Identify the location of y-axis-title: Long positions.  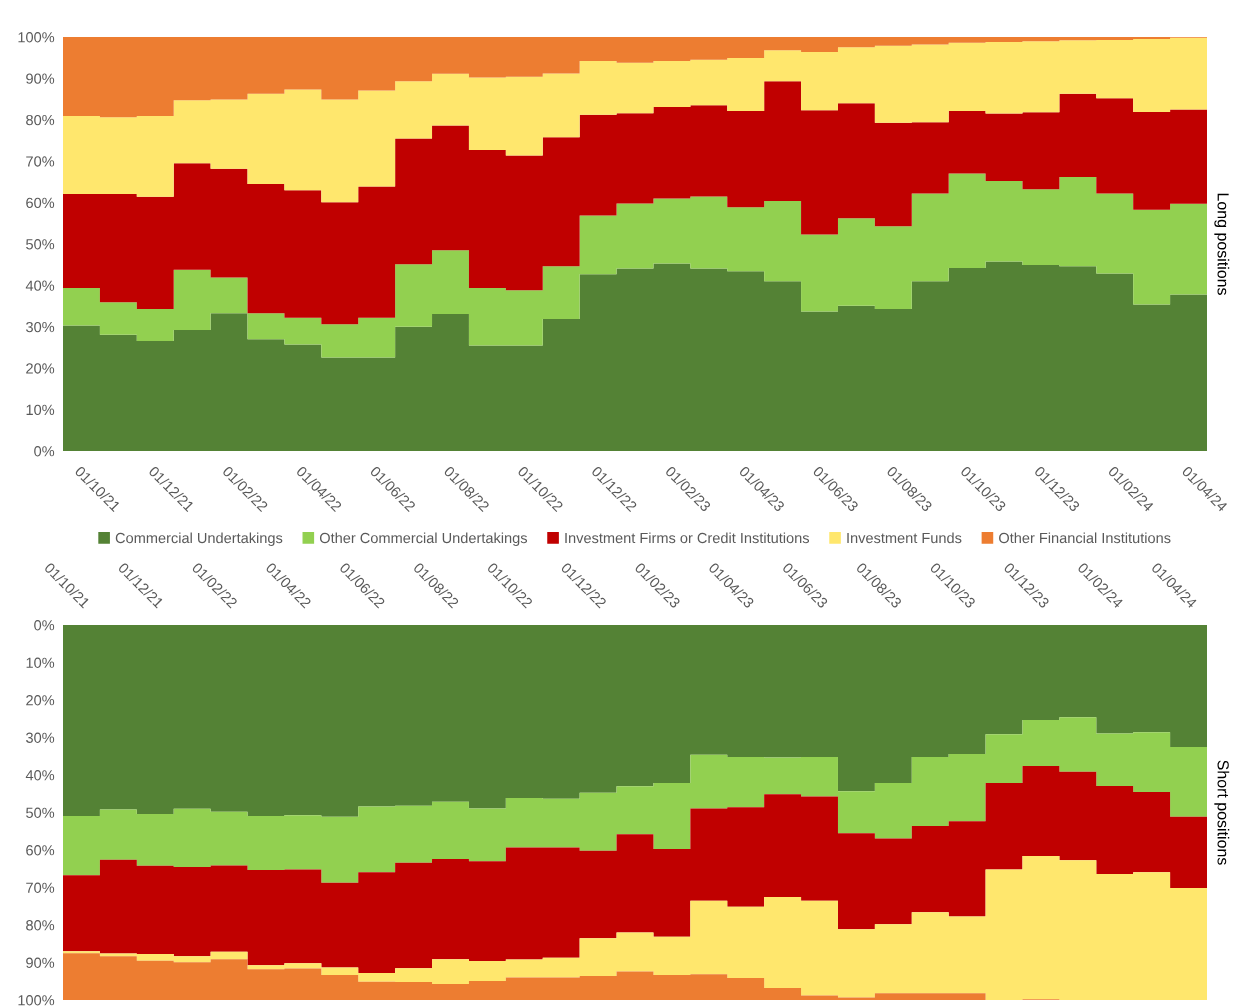
(1222, 244).